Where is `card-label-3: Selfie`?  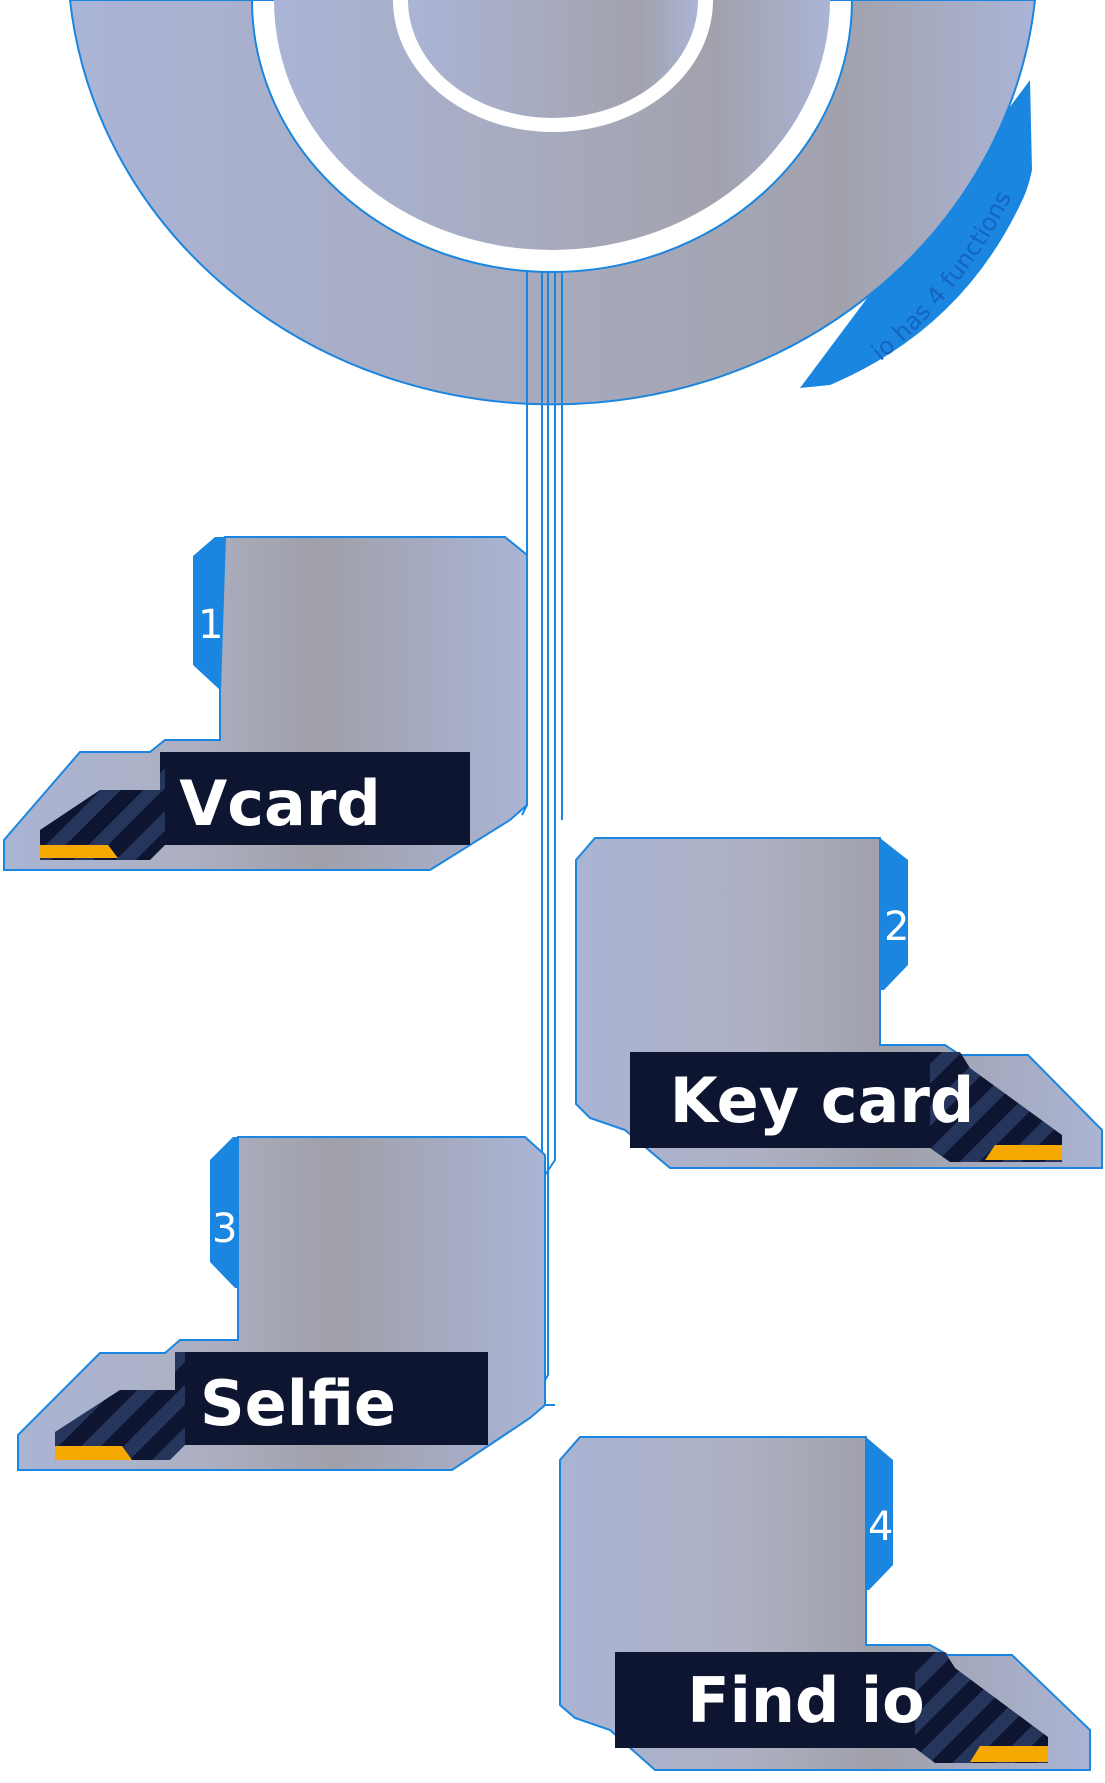 card-label-3: Selfie is located at coordinates (298, 1403).